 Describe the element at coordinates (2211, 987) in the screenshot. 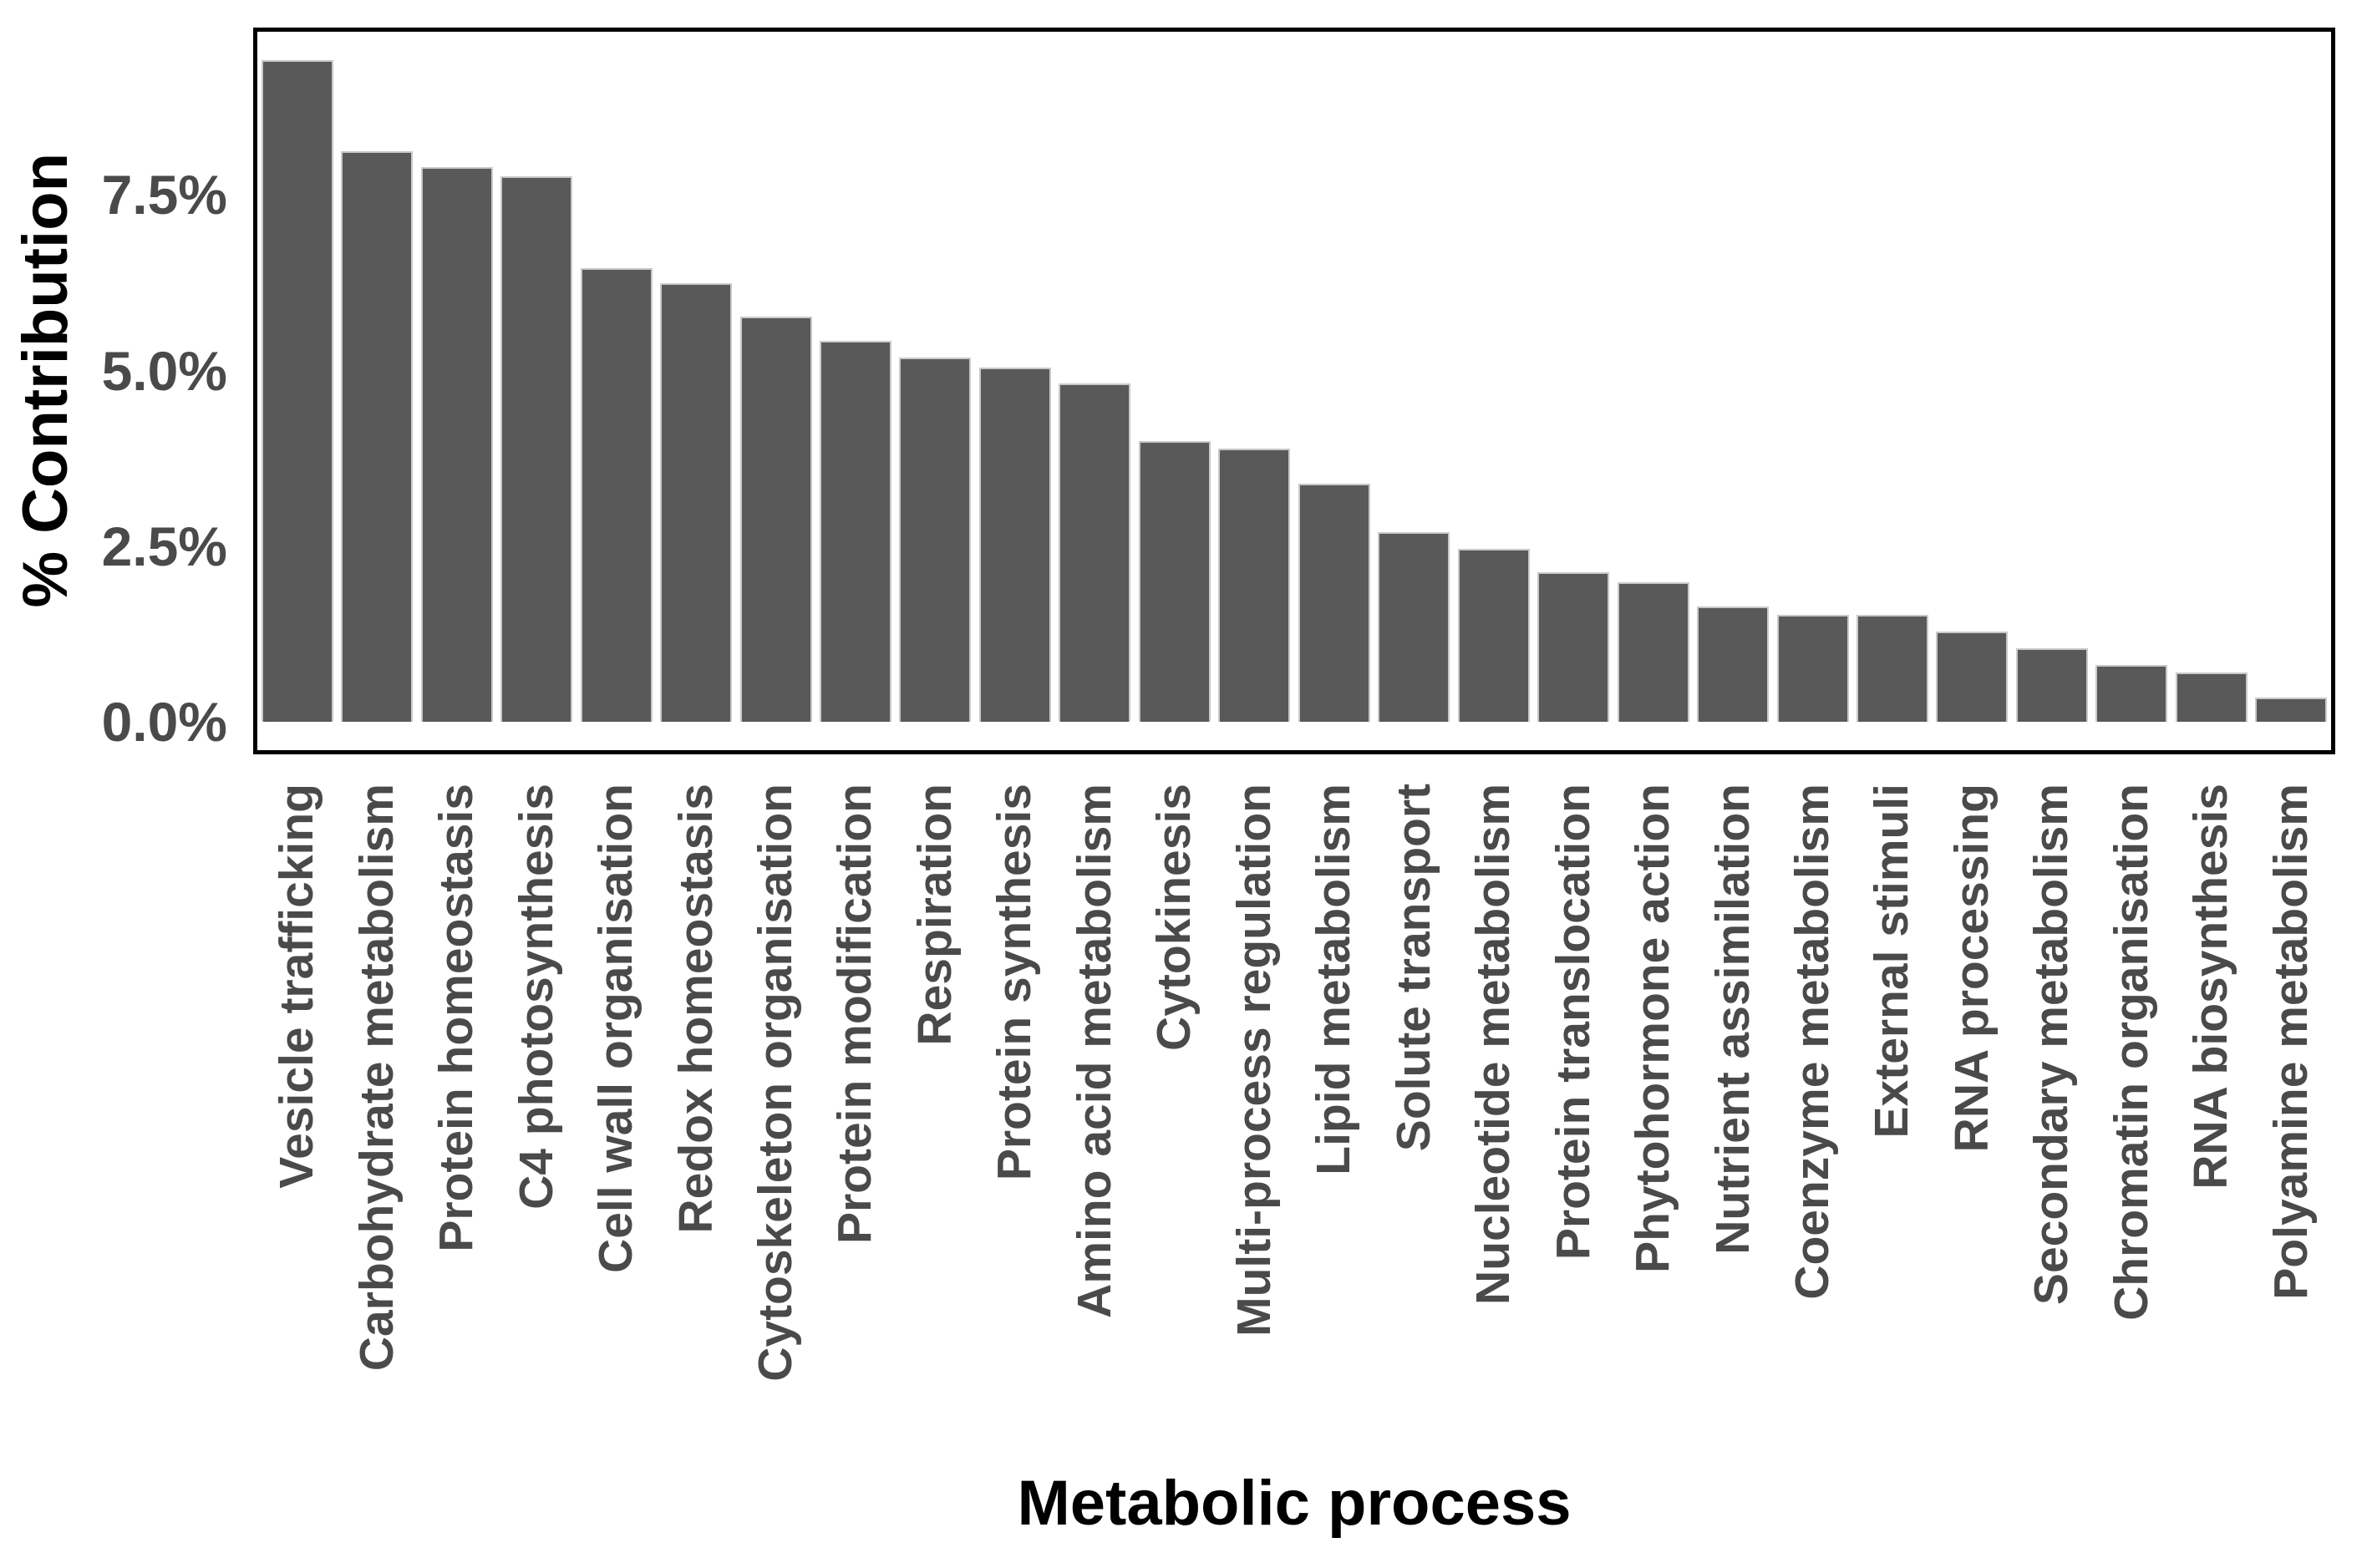

I see `x-axis-label: RNA biosynthesis` at that location.